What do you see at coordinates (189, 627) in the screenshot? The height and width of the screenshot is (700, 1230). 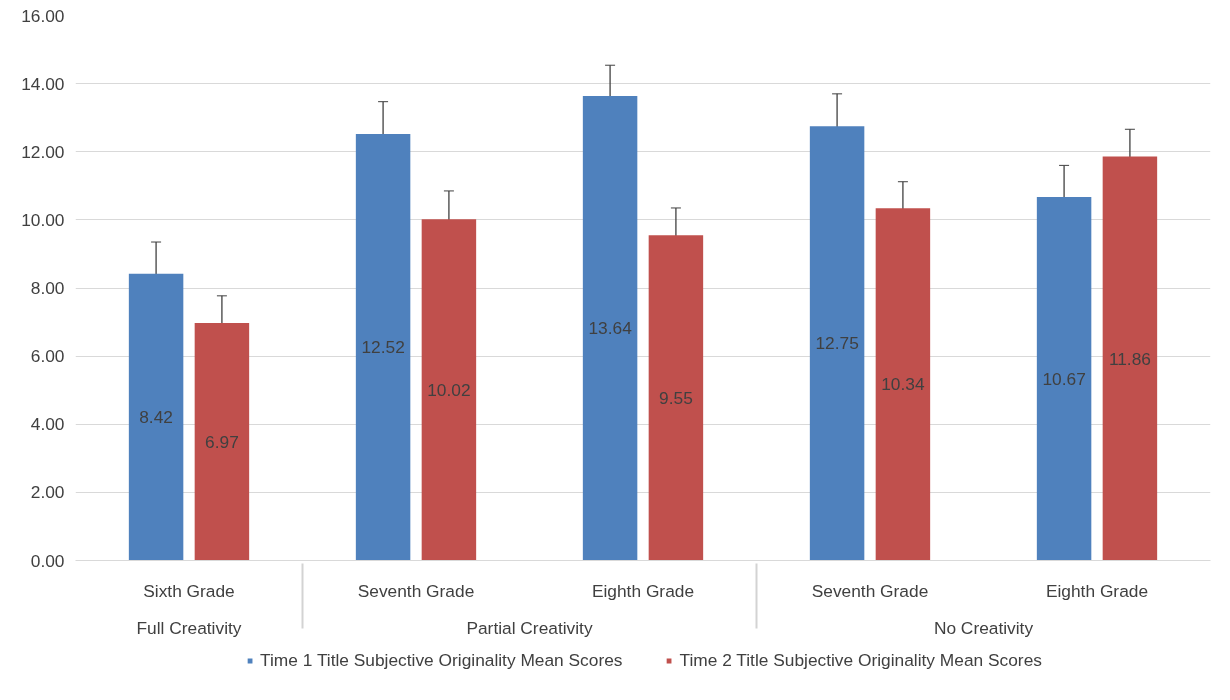 I see `text: Full Creativity` at bounding box center [189, 627].